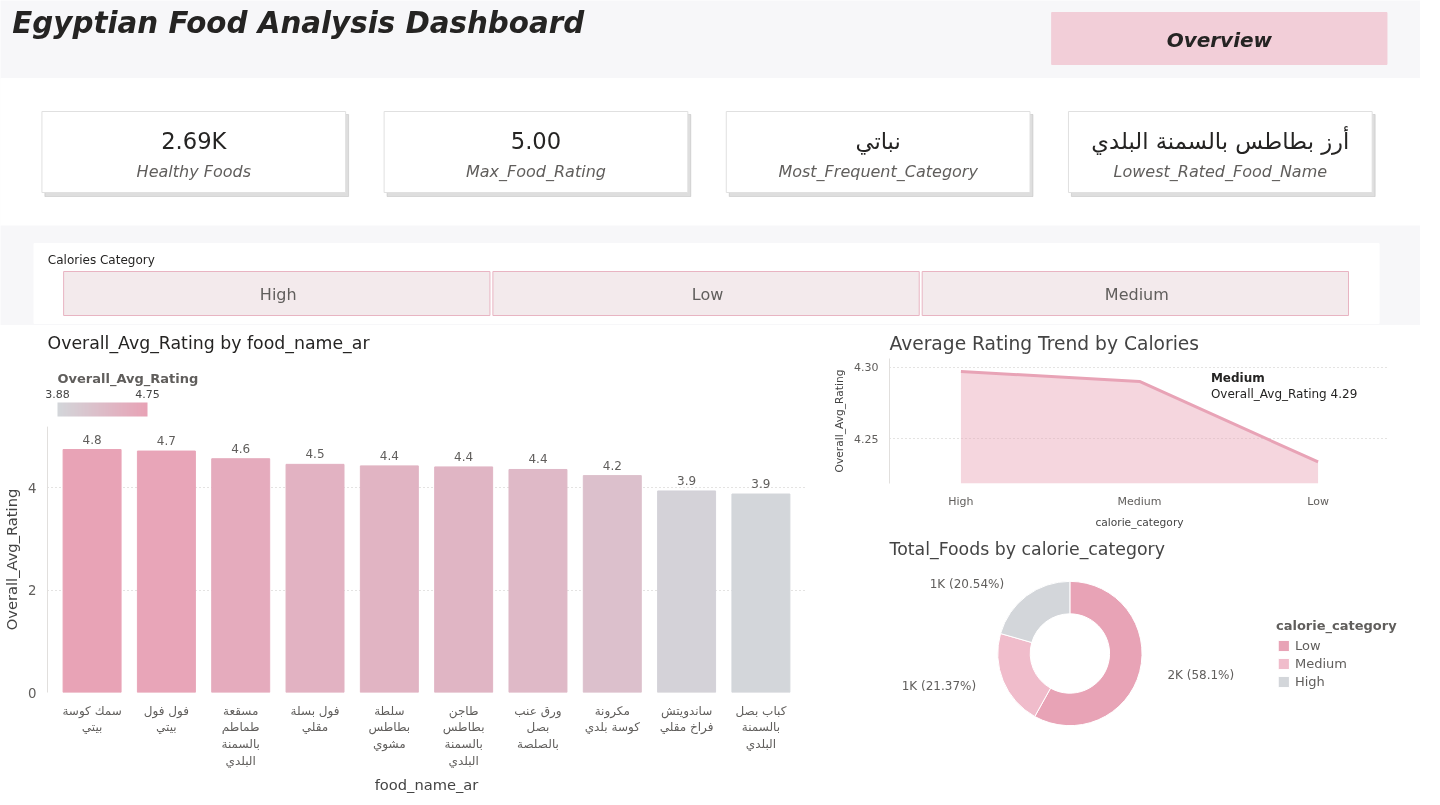 This screenshot has height=805, width=1440. Describe the element at coordinates (961, 501) in the screenshot. I see `x-tick-label: High` at that location.